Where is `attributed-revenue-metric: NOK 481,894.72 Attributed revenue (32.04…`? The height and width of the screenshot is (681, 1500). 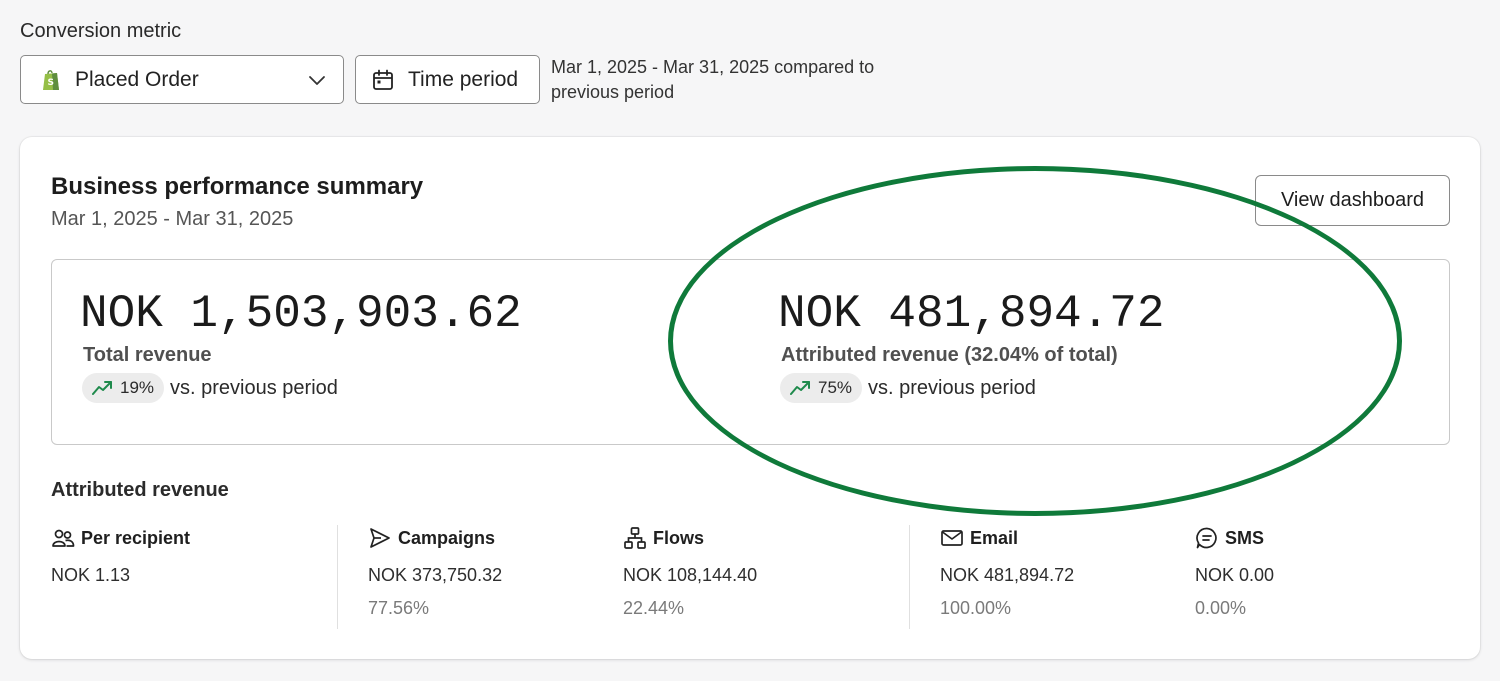 attributed-revenue-metric: NOK 481,894.72 Attributed revenue (32.04… is located at coordinates (971, 345).